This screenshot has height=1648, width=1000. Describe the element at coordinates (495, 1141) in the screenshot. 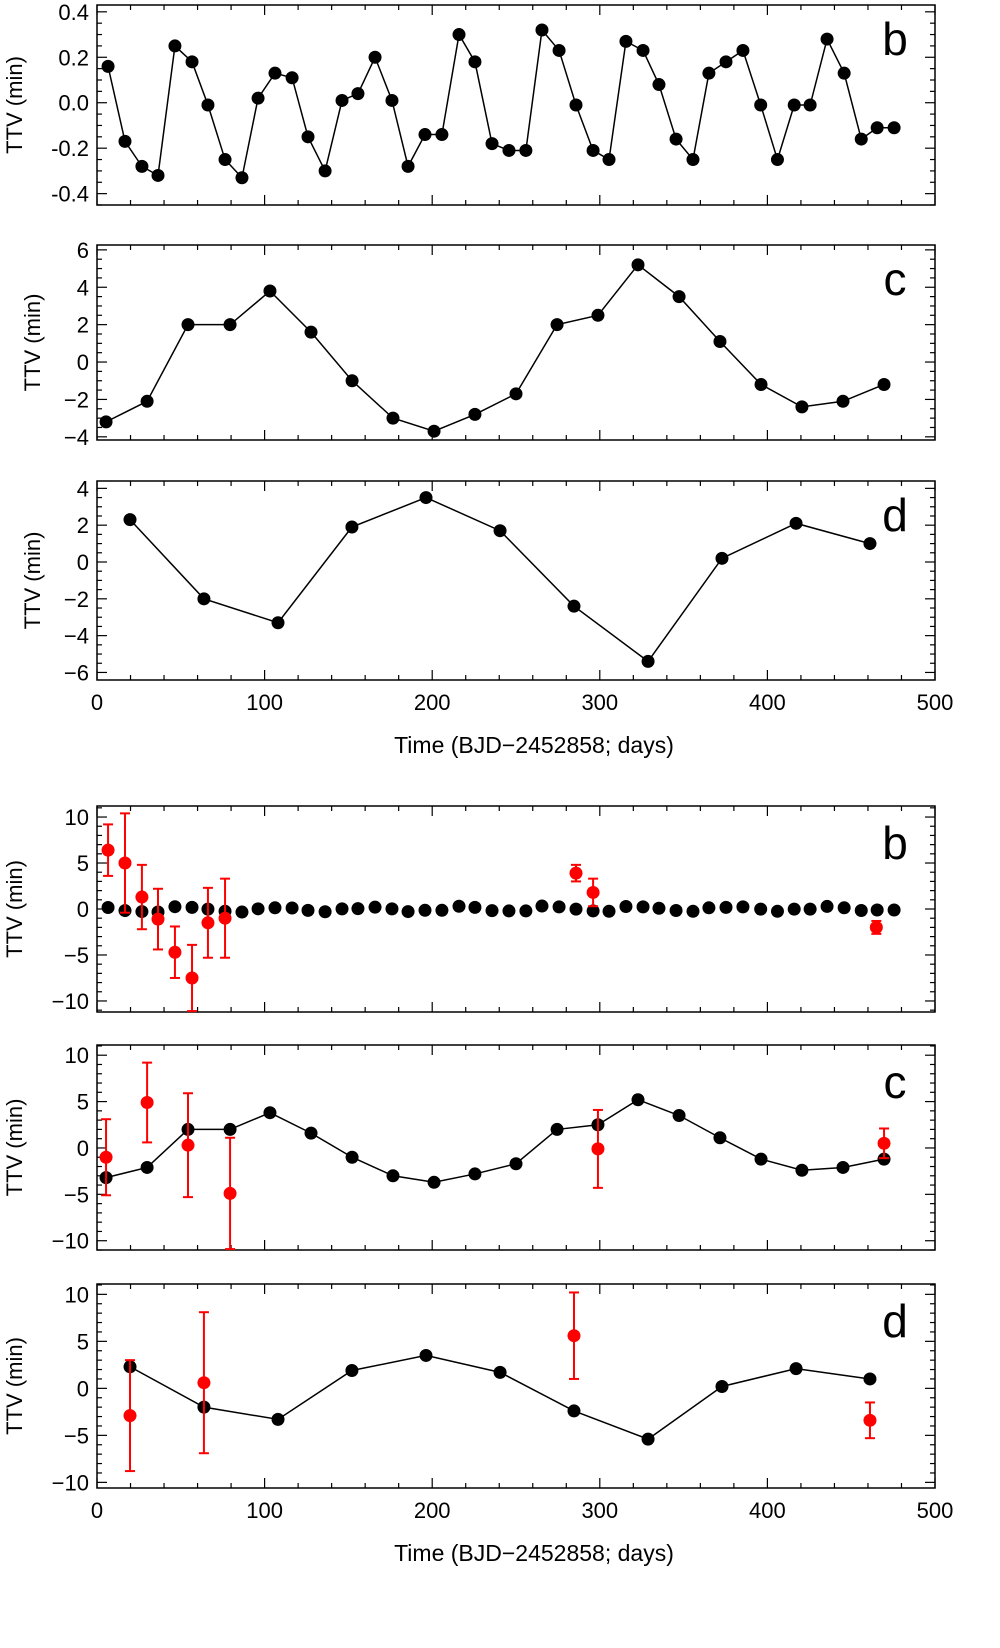

I see `model-line` at that location.